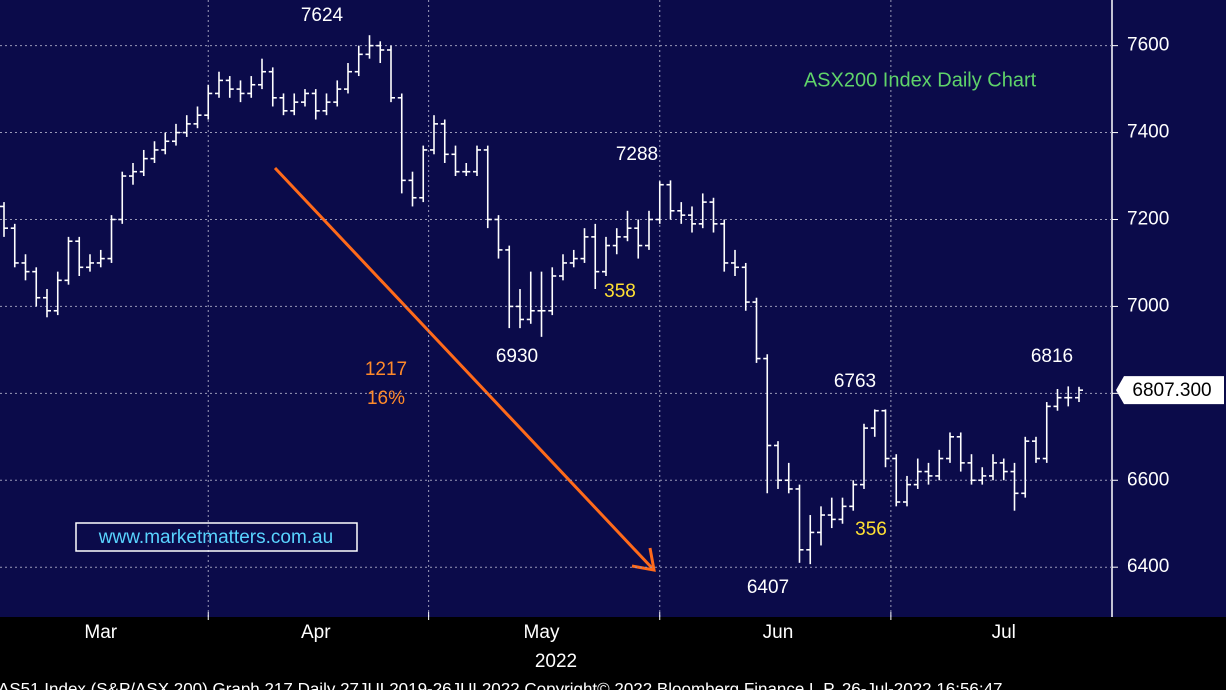 Image resolution: width=1226 pixels, height=690 pixels. What do you see at coordinates (871, 529) in the screenshot?
I see `annotation: 356` at bounding box center [871, 529].